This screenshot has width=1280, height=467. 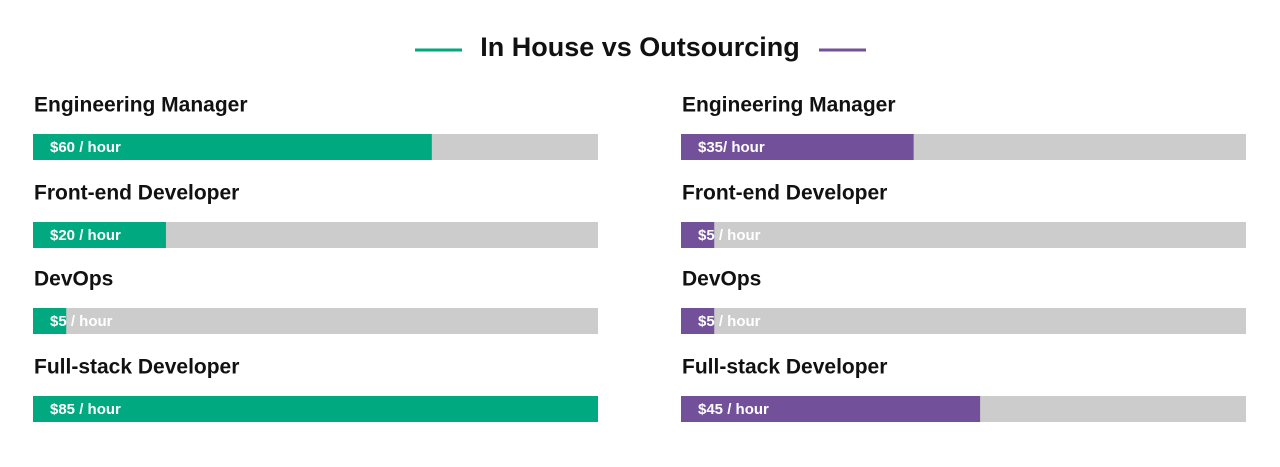 I want to click on chart-title: In House vs Outsourcing, so click(x=640, y=47).